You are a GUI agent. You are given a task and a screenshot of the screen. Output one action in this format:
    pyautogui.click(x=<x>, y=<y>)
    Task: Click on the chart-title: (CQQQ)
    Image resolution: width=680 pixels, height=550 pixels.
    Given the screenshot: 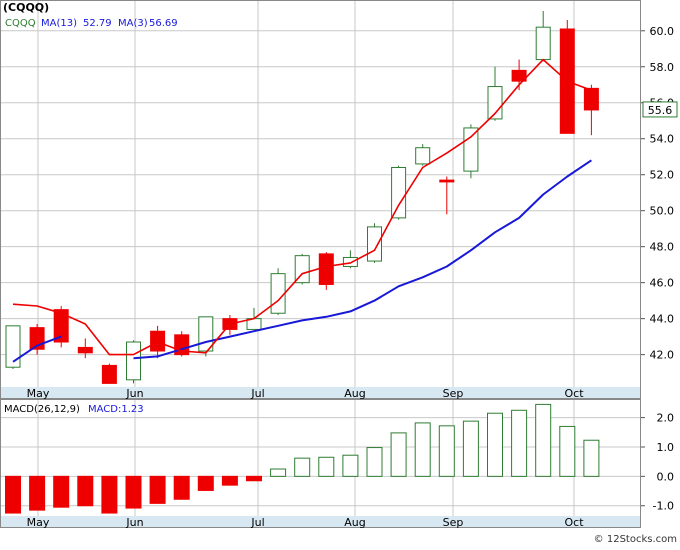 What is the action you would take?
    pyautogui.click(x=26, y=7)
    